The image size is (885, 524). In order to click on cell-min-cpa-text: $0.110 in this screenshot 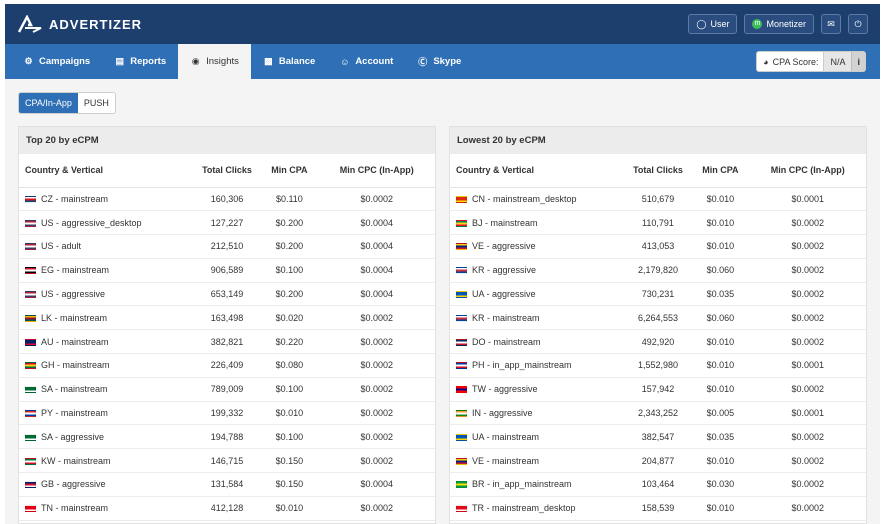, I will do `click(289, 198)`.